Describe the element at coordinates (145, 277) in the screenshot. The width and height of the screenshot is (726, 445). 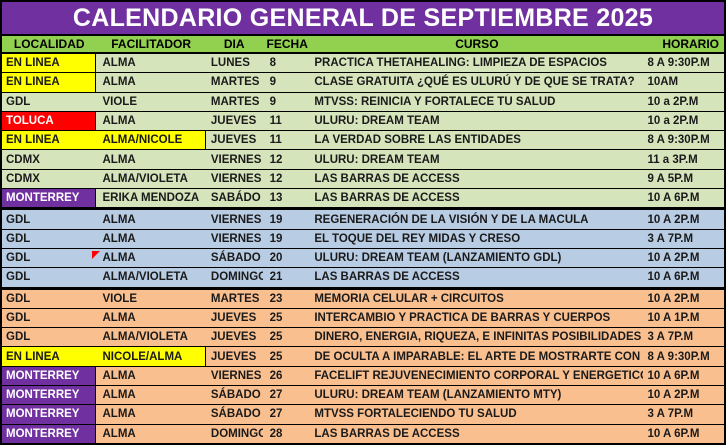
I see `facilitador-cell: ALMA/VIOLETA` at that location.